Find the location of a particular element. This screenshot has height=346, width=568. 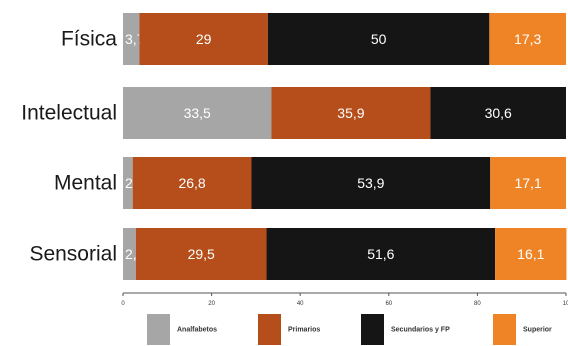

category-label-sensorial: Sensorial is located at coordinates (73, 254).